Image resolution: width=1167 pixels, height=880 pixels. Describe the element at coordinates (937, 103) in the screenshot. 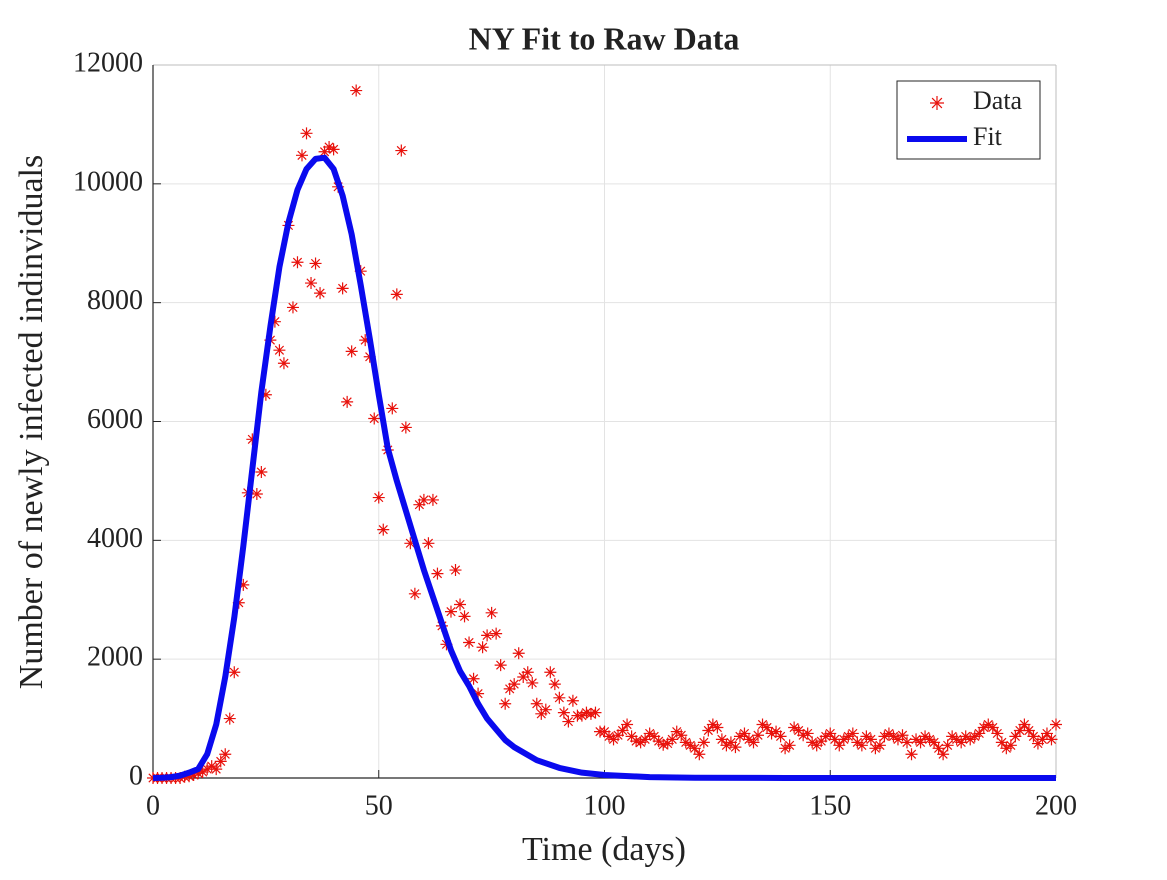

I see `legend-marker` at that location.